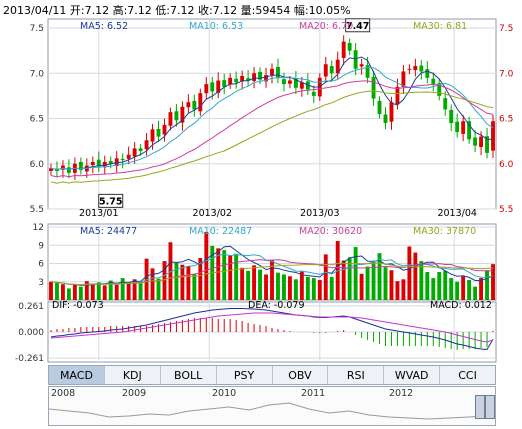 This screenshot has width=522, height=429. What do you see at coordinates (245, 375) in the screenshot?
I see `tab-psy: PSY` at bounding box center [245, 375].